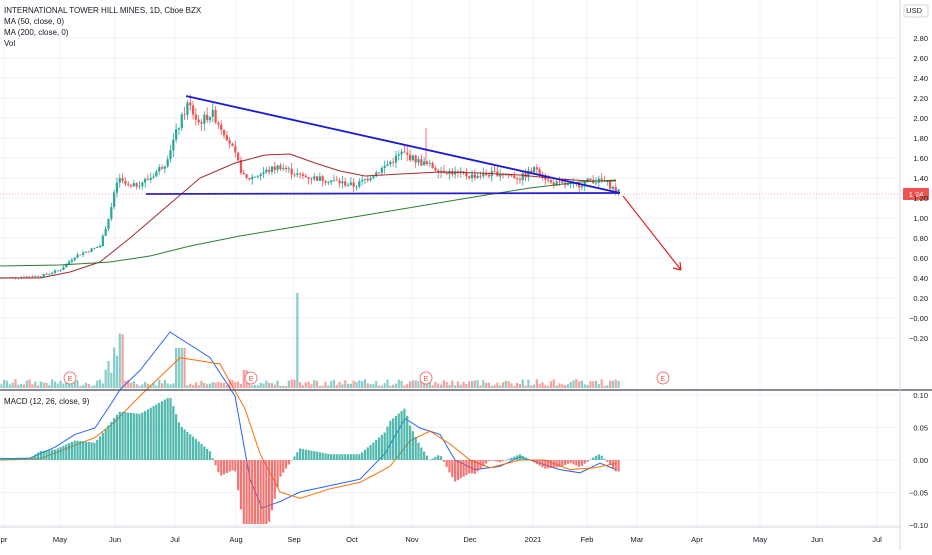 This screenshot has width=932, height=555. What do you see at coordinates (877, 539) in the screenshot?
I see `time-tick-label: Jul` at bounding box center [877, 539].